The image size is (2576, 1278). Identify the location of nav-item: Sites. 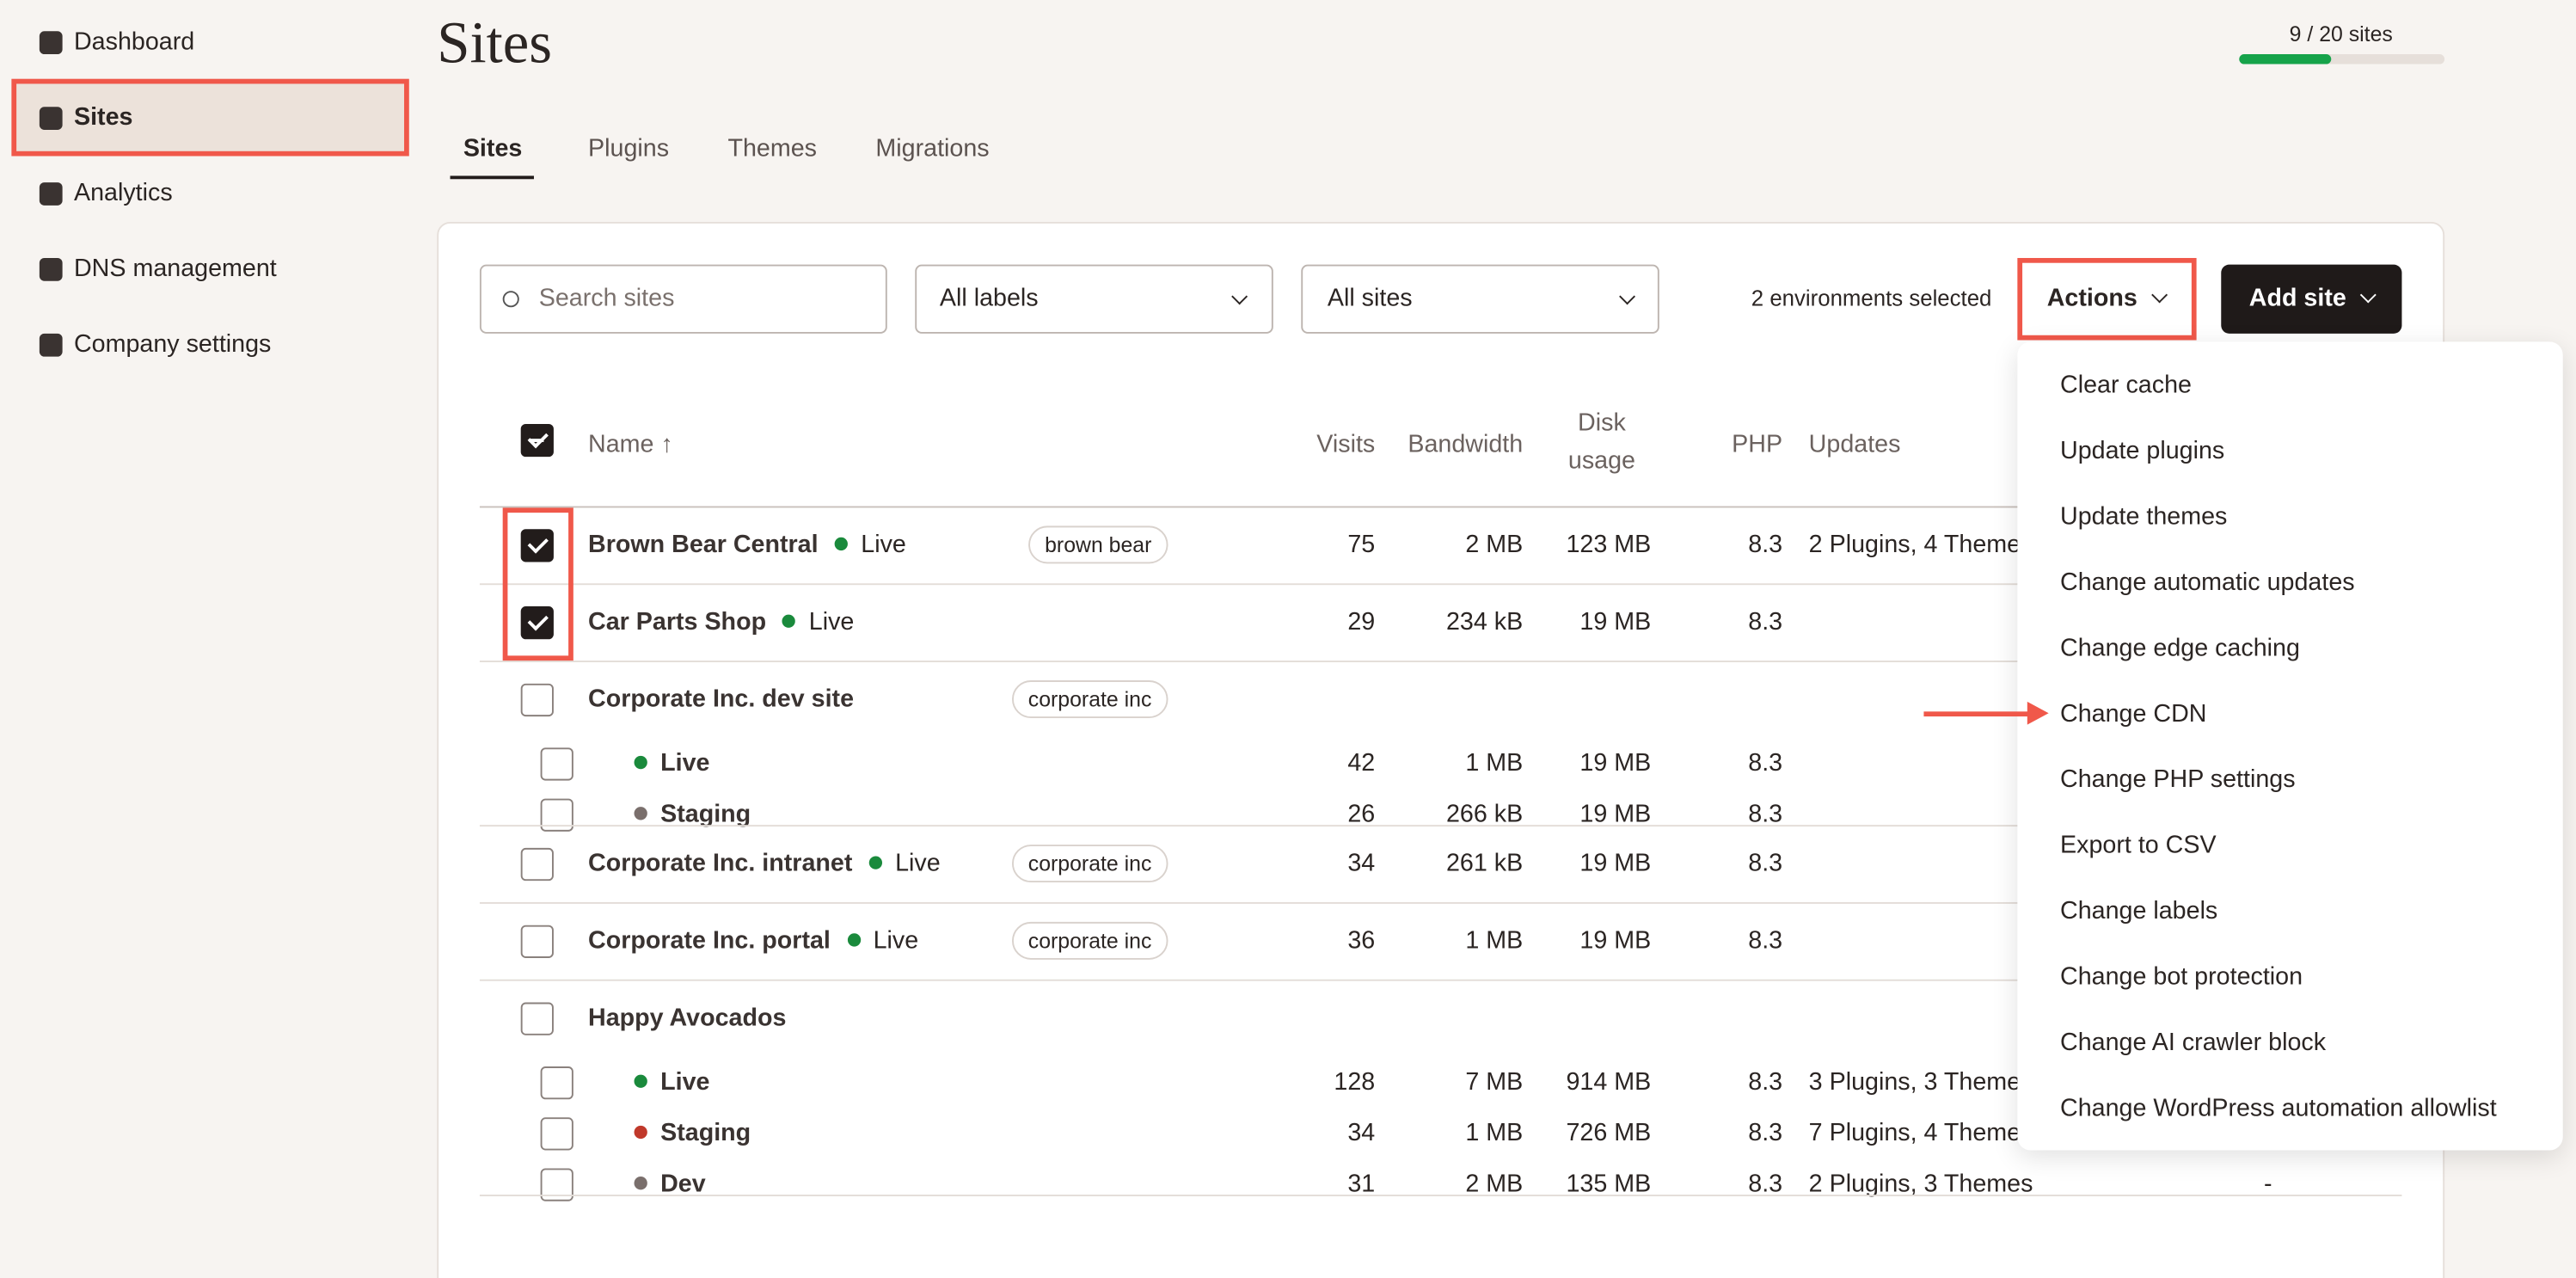
(103, 117).